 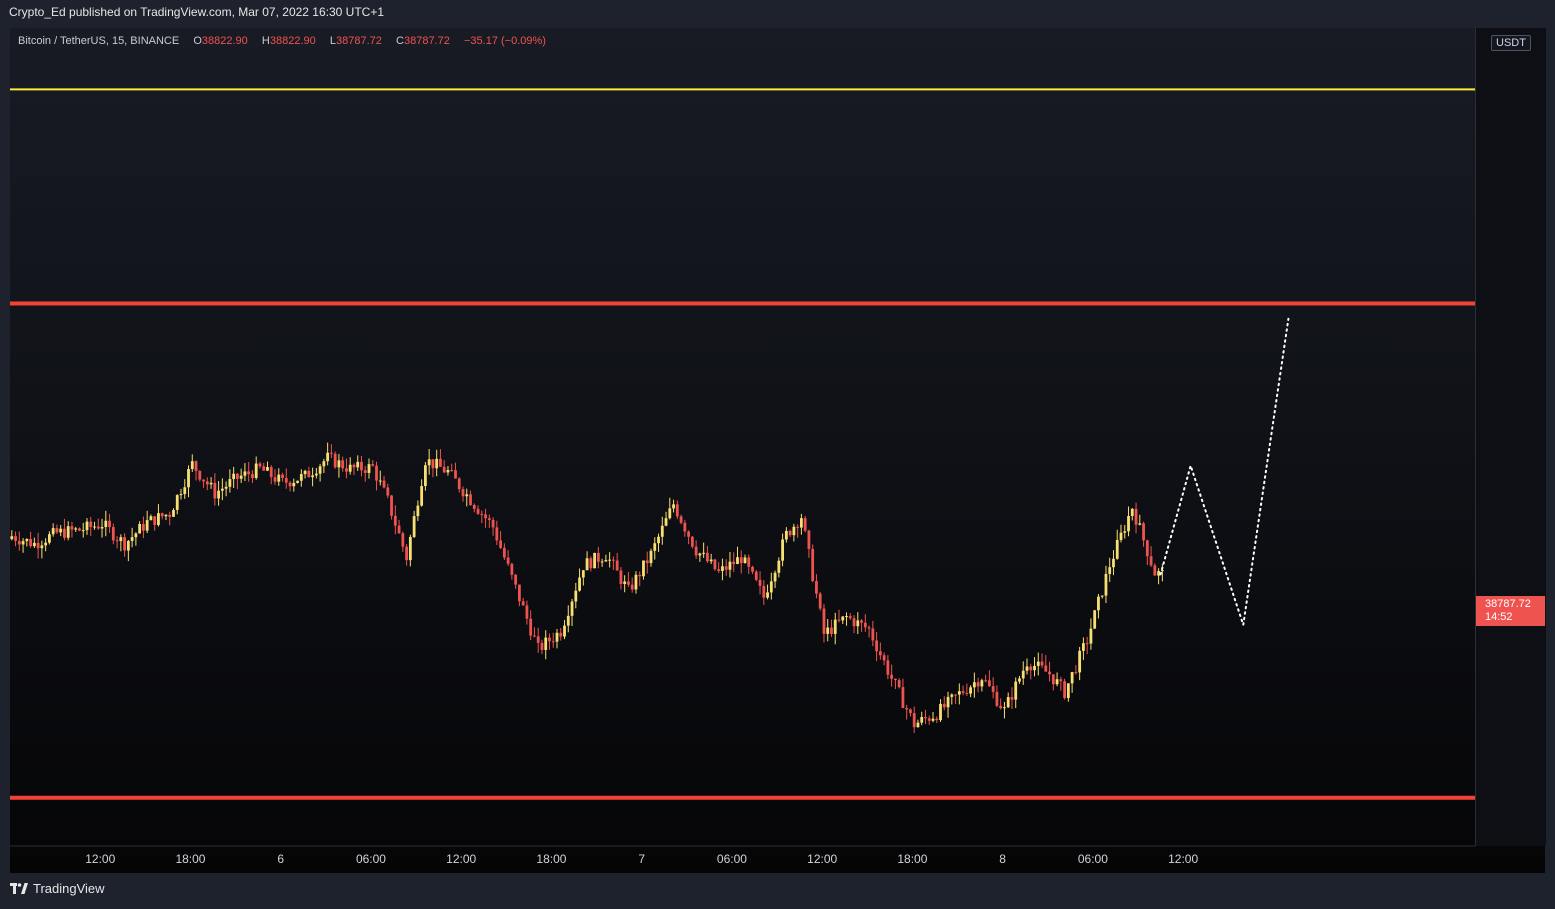 I want to click on change-value: −35.17 (−0.09%), so click(x=504, y=41).